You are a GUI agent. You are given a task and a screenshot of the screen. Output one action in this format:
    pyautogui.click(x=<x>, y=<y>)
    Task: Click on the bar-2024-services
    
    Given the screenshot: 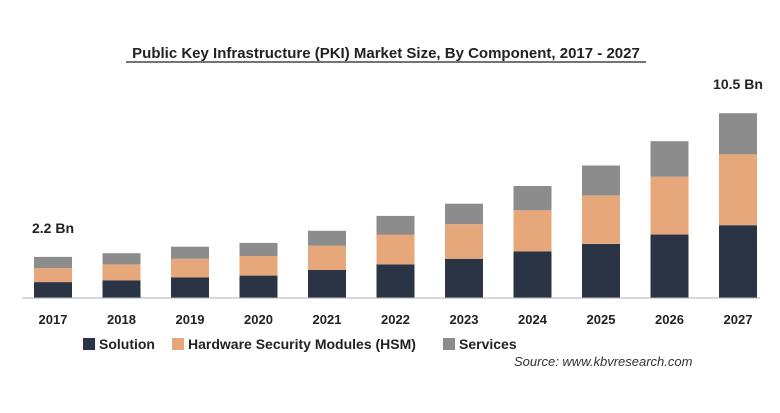 What is the action you would take?
    pyautogui.click(x=532, y=198)
    